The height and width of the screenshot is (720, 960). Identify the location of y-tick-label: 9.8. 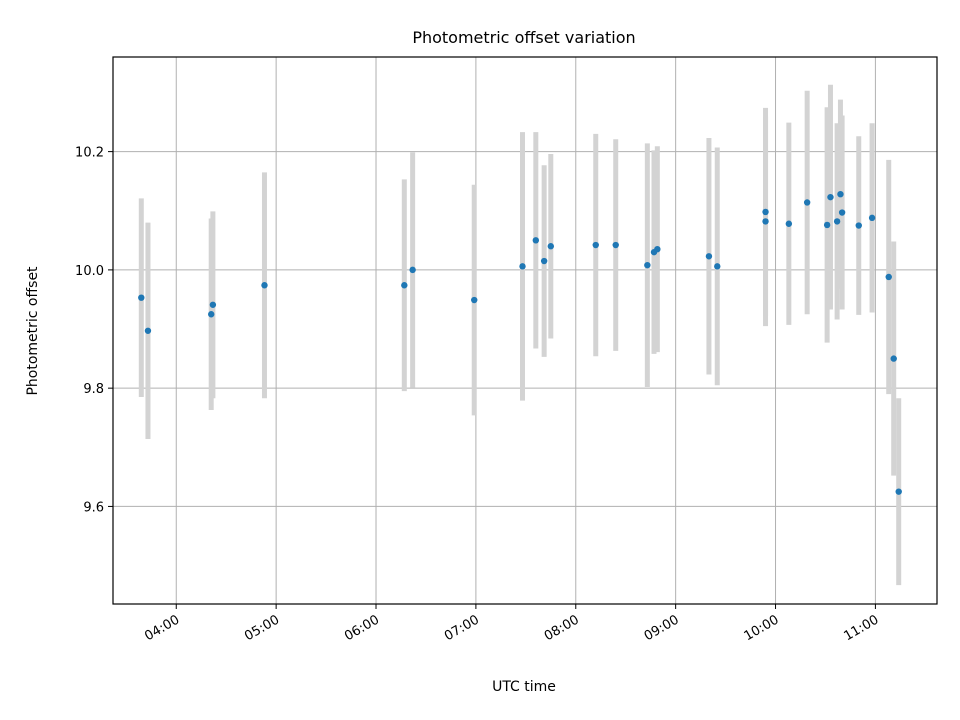
(93, 389).